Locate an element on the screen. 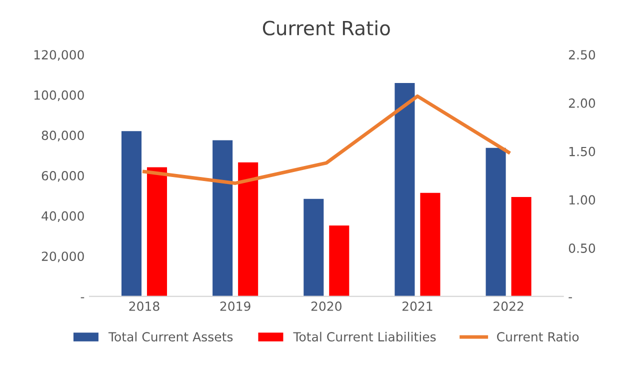 The height and width of the screenshot is (390, 640). y-tick-label: 20,000 is located at coordinates (63, 257).